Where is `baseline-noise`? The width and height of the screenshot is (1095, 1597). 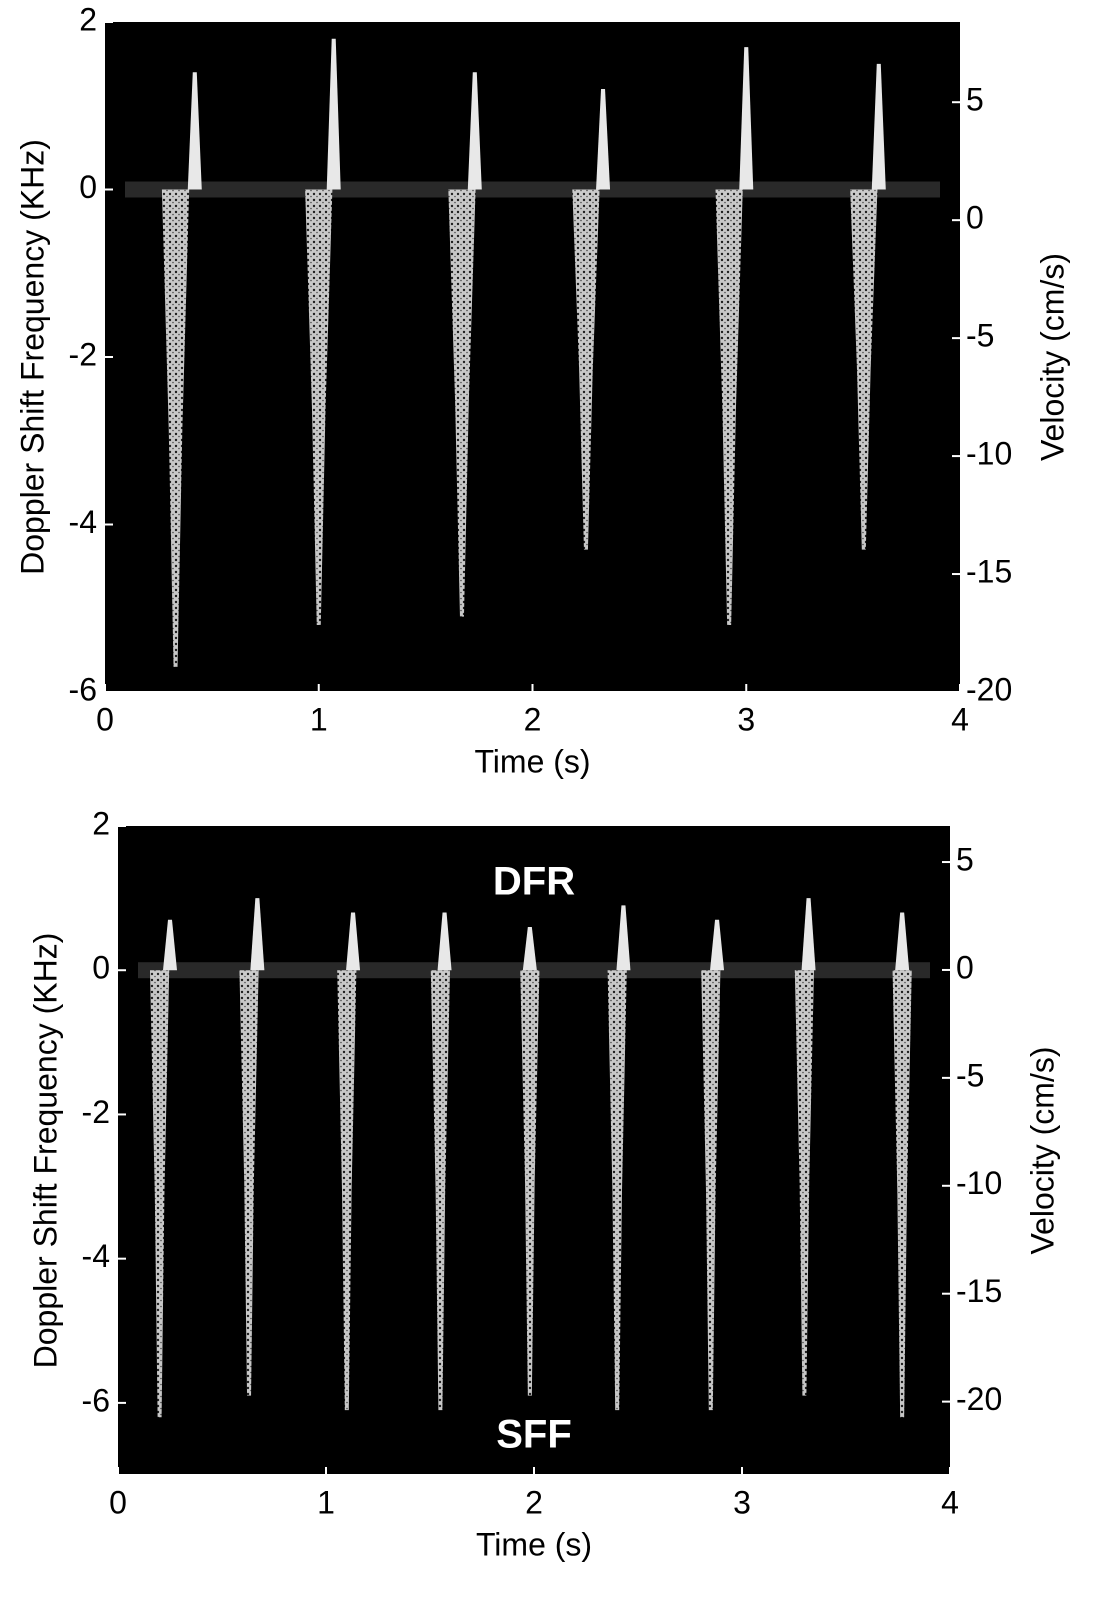
baseline-noise is located at coordinates (532, 189).